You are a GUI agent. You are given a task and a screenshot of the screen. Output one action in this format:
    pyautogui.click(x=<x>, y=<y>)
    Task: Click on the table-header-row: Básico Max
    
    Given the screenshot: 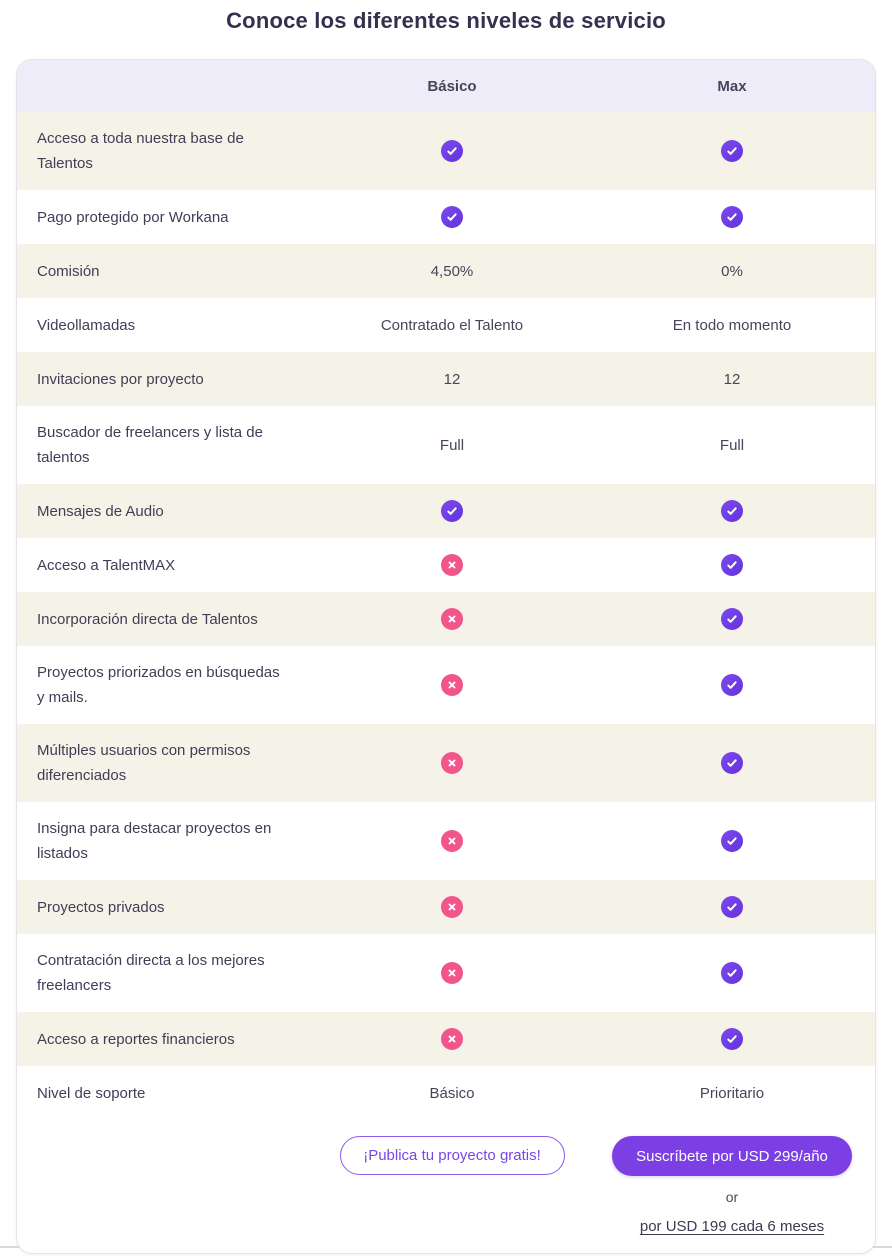 What is the action you would take?
    pyautogui.click(x=446, y=86)
    